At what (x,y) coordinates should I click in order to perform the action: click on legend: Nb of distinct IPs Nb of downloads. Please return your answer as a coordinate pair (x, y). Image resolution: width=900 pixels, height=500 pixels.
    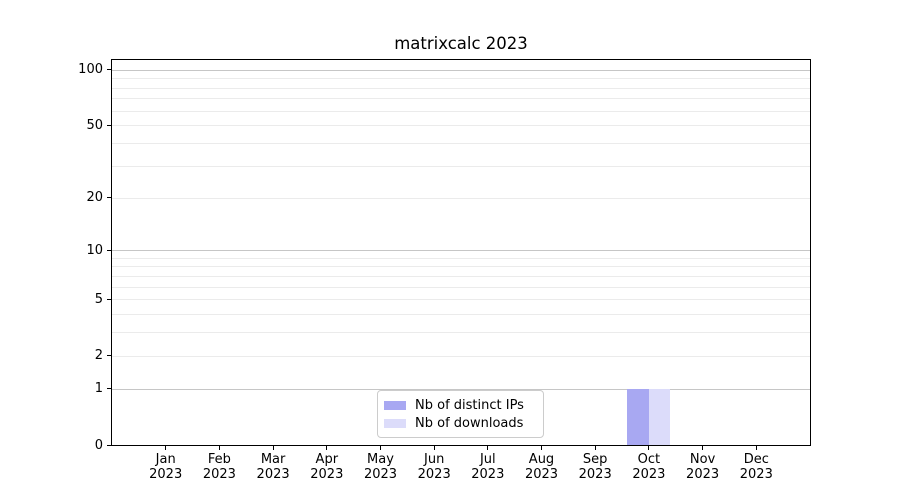
    Looking at the image, I should click on (460, 414).